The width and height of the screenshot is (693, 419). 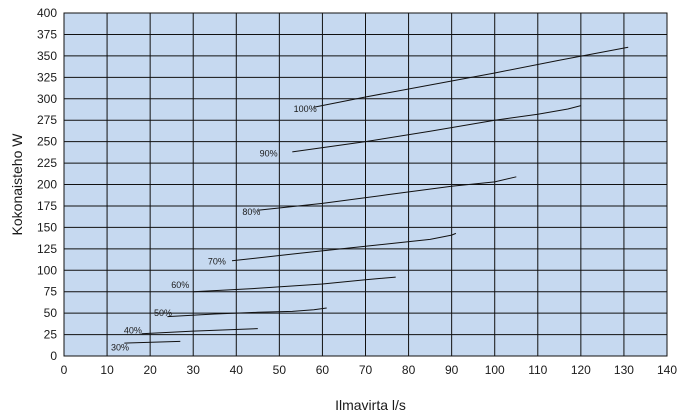 I want to click on x-tick-label: 20, so click(x=150, y=370).